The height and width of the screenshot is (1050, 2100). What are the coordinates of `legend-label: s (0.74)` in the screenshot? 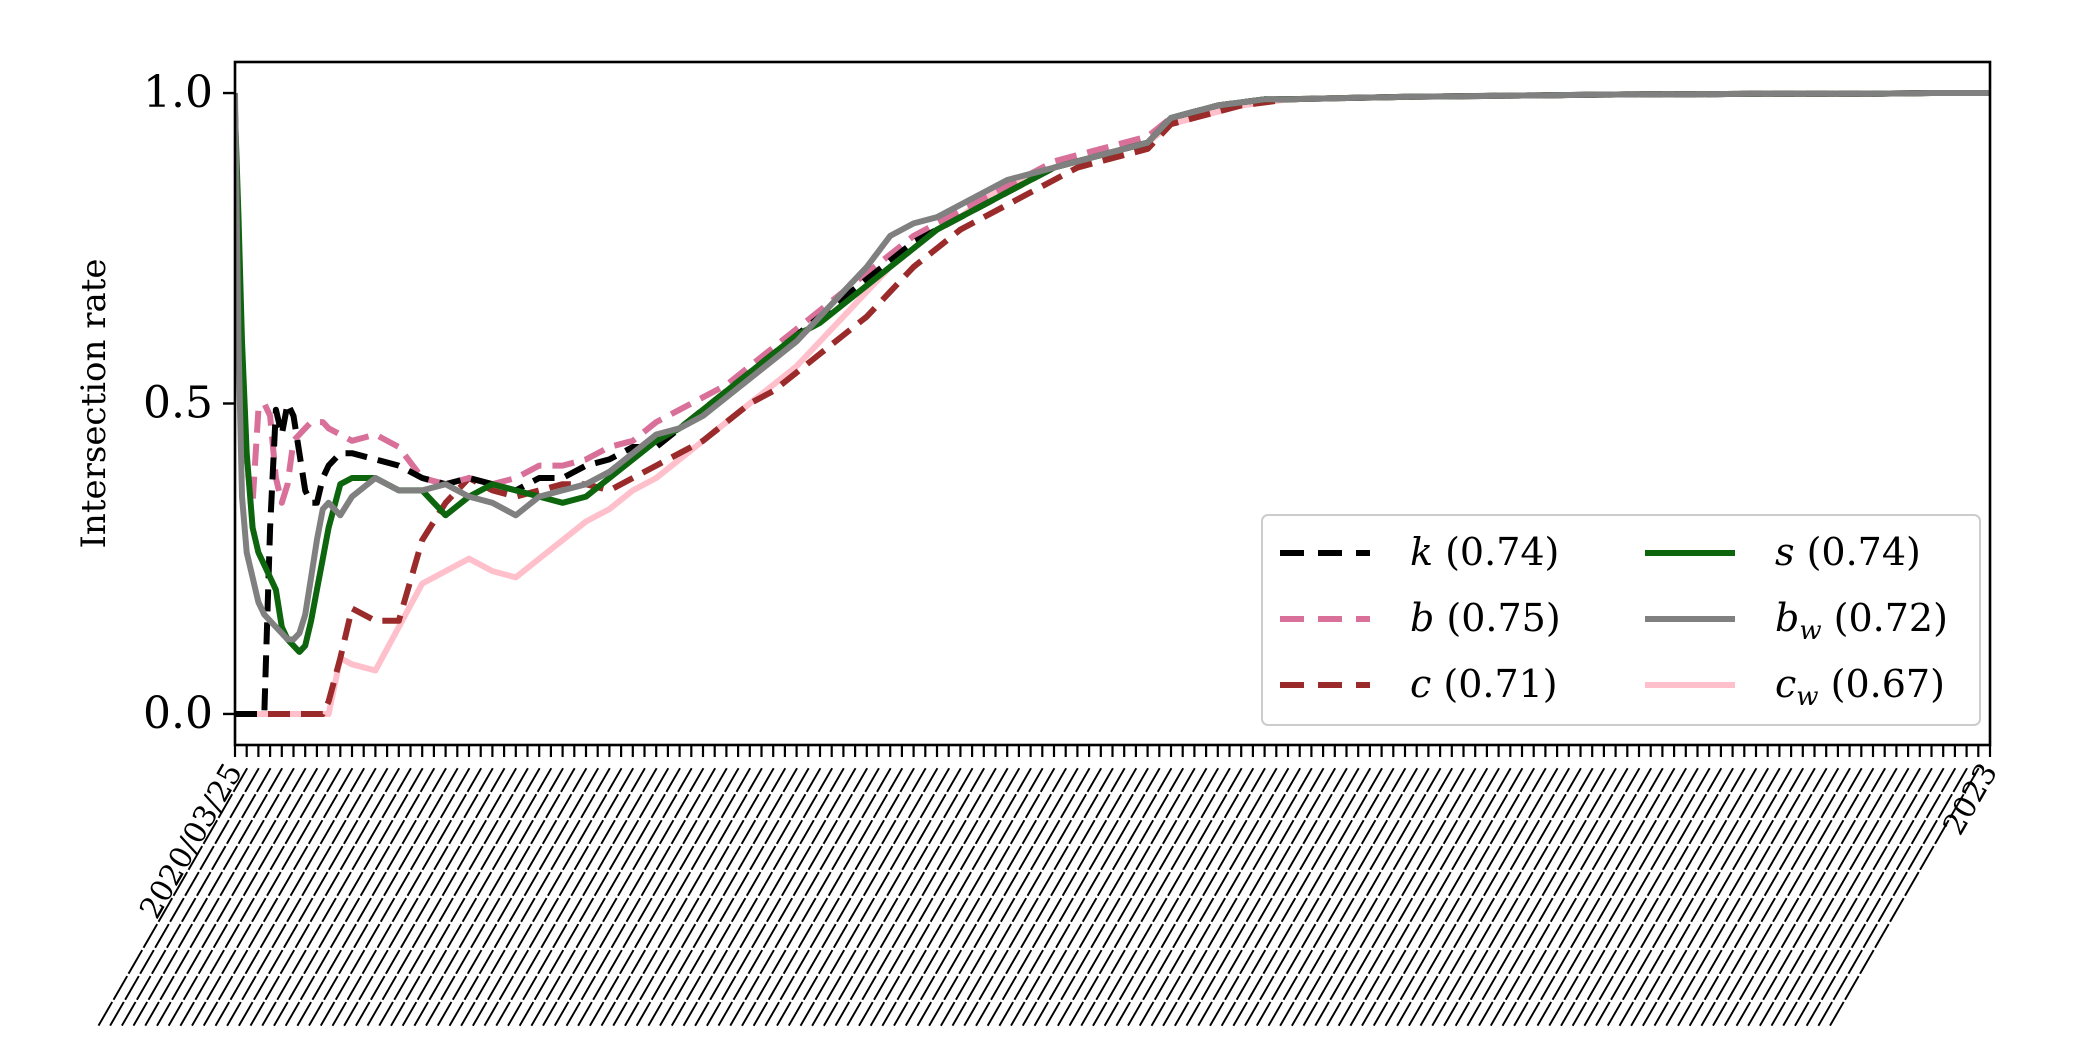 It's located at (1848, 552).